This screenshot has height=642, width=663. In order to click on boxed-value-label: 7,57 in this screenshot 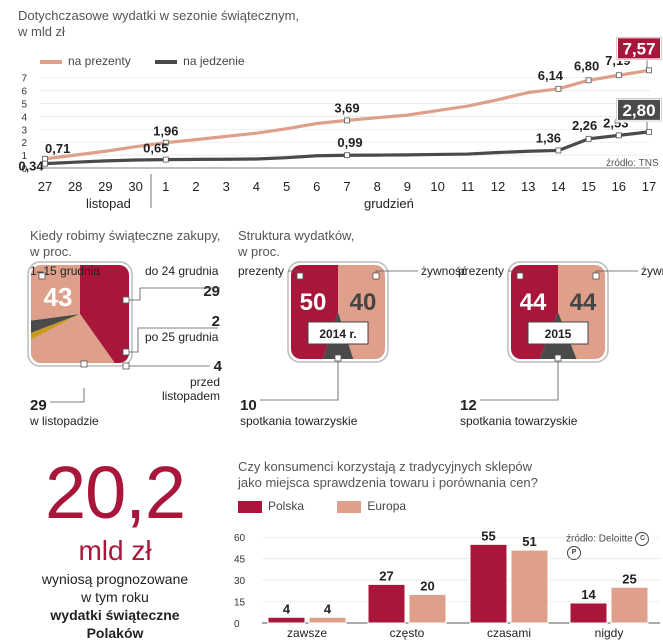, I will do `click(638, 48)`.